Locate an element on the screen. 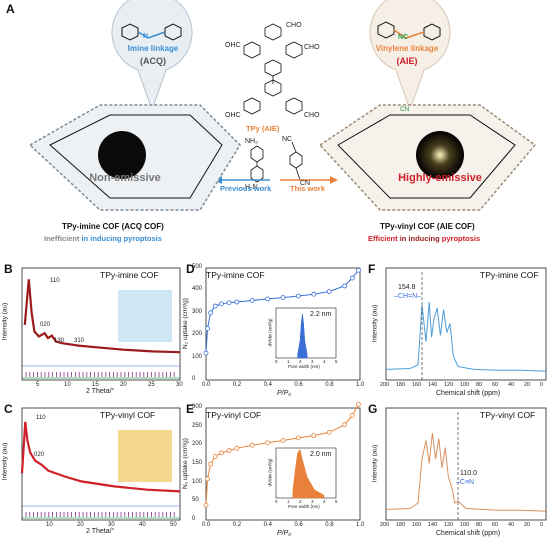 The image size is (550, 560). bet-d-xtick: 0.4 is located at coordinates (267, 385).